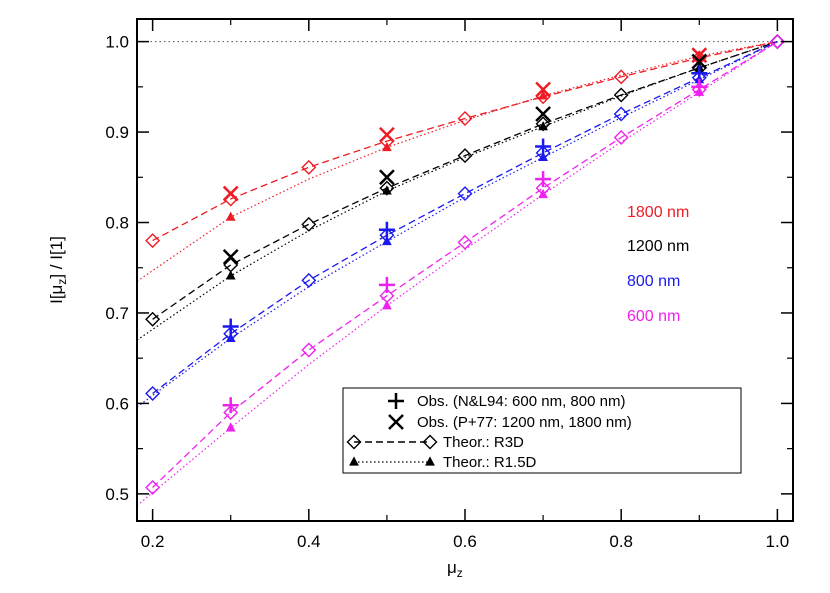 Image resolution: width=830 pixels, height=593 pixels. I want to click on x-tick-label: 0.4, so click(309, 541).